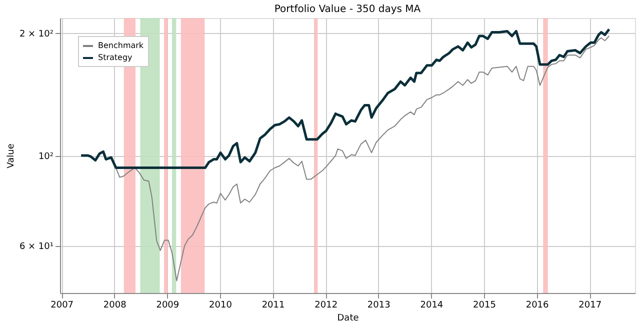  Describe the element at coordinates (11, 155) in the screenshot. I see `y-axis-title: Value` at that location.